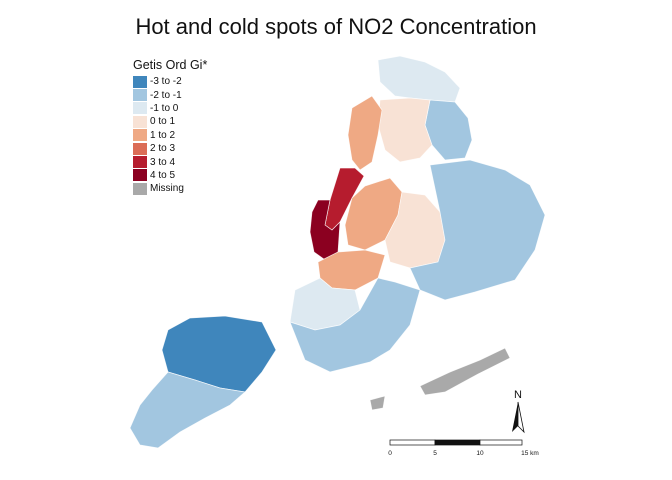 The height and width of the screenshot is (480, 672). I want to click on legend-item: -1 to 0, so click(170, 108).